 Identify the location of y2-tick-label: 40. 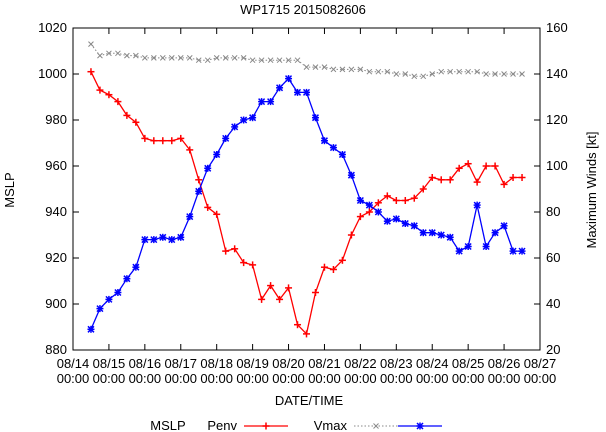
(553, 303).